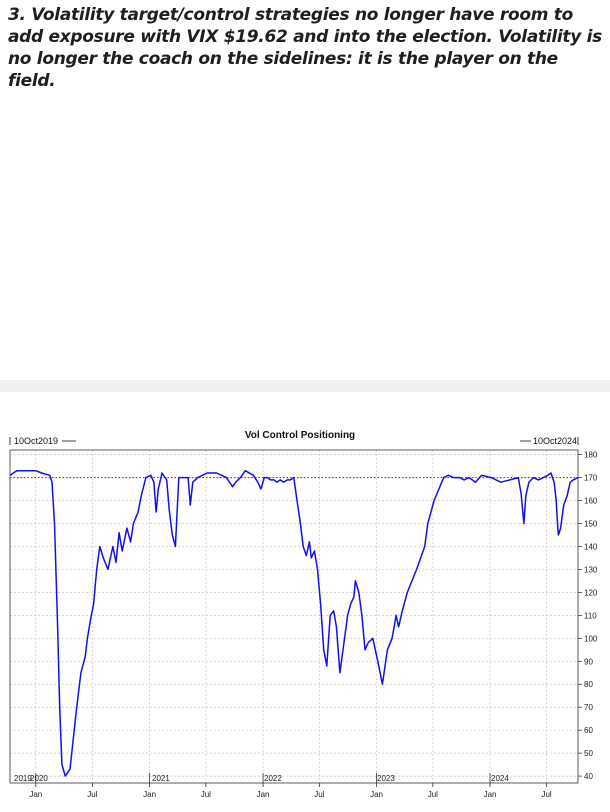 Image resolution: width=610 pixels, height=812 pixels. What do you see at coordinates (591, 455) in the screenshot?
I see `y-tick-label: 180` at bounding box center [591, 455].